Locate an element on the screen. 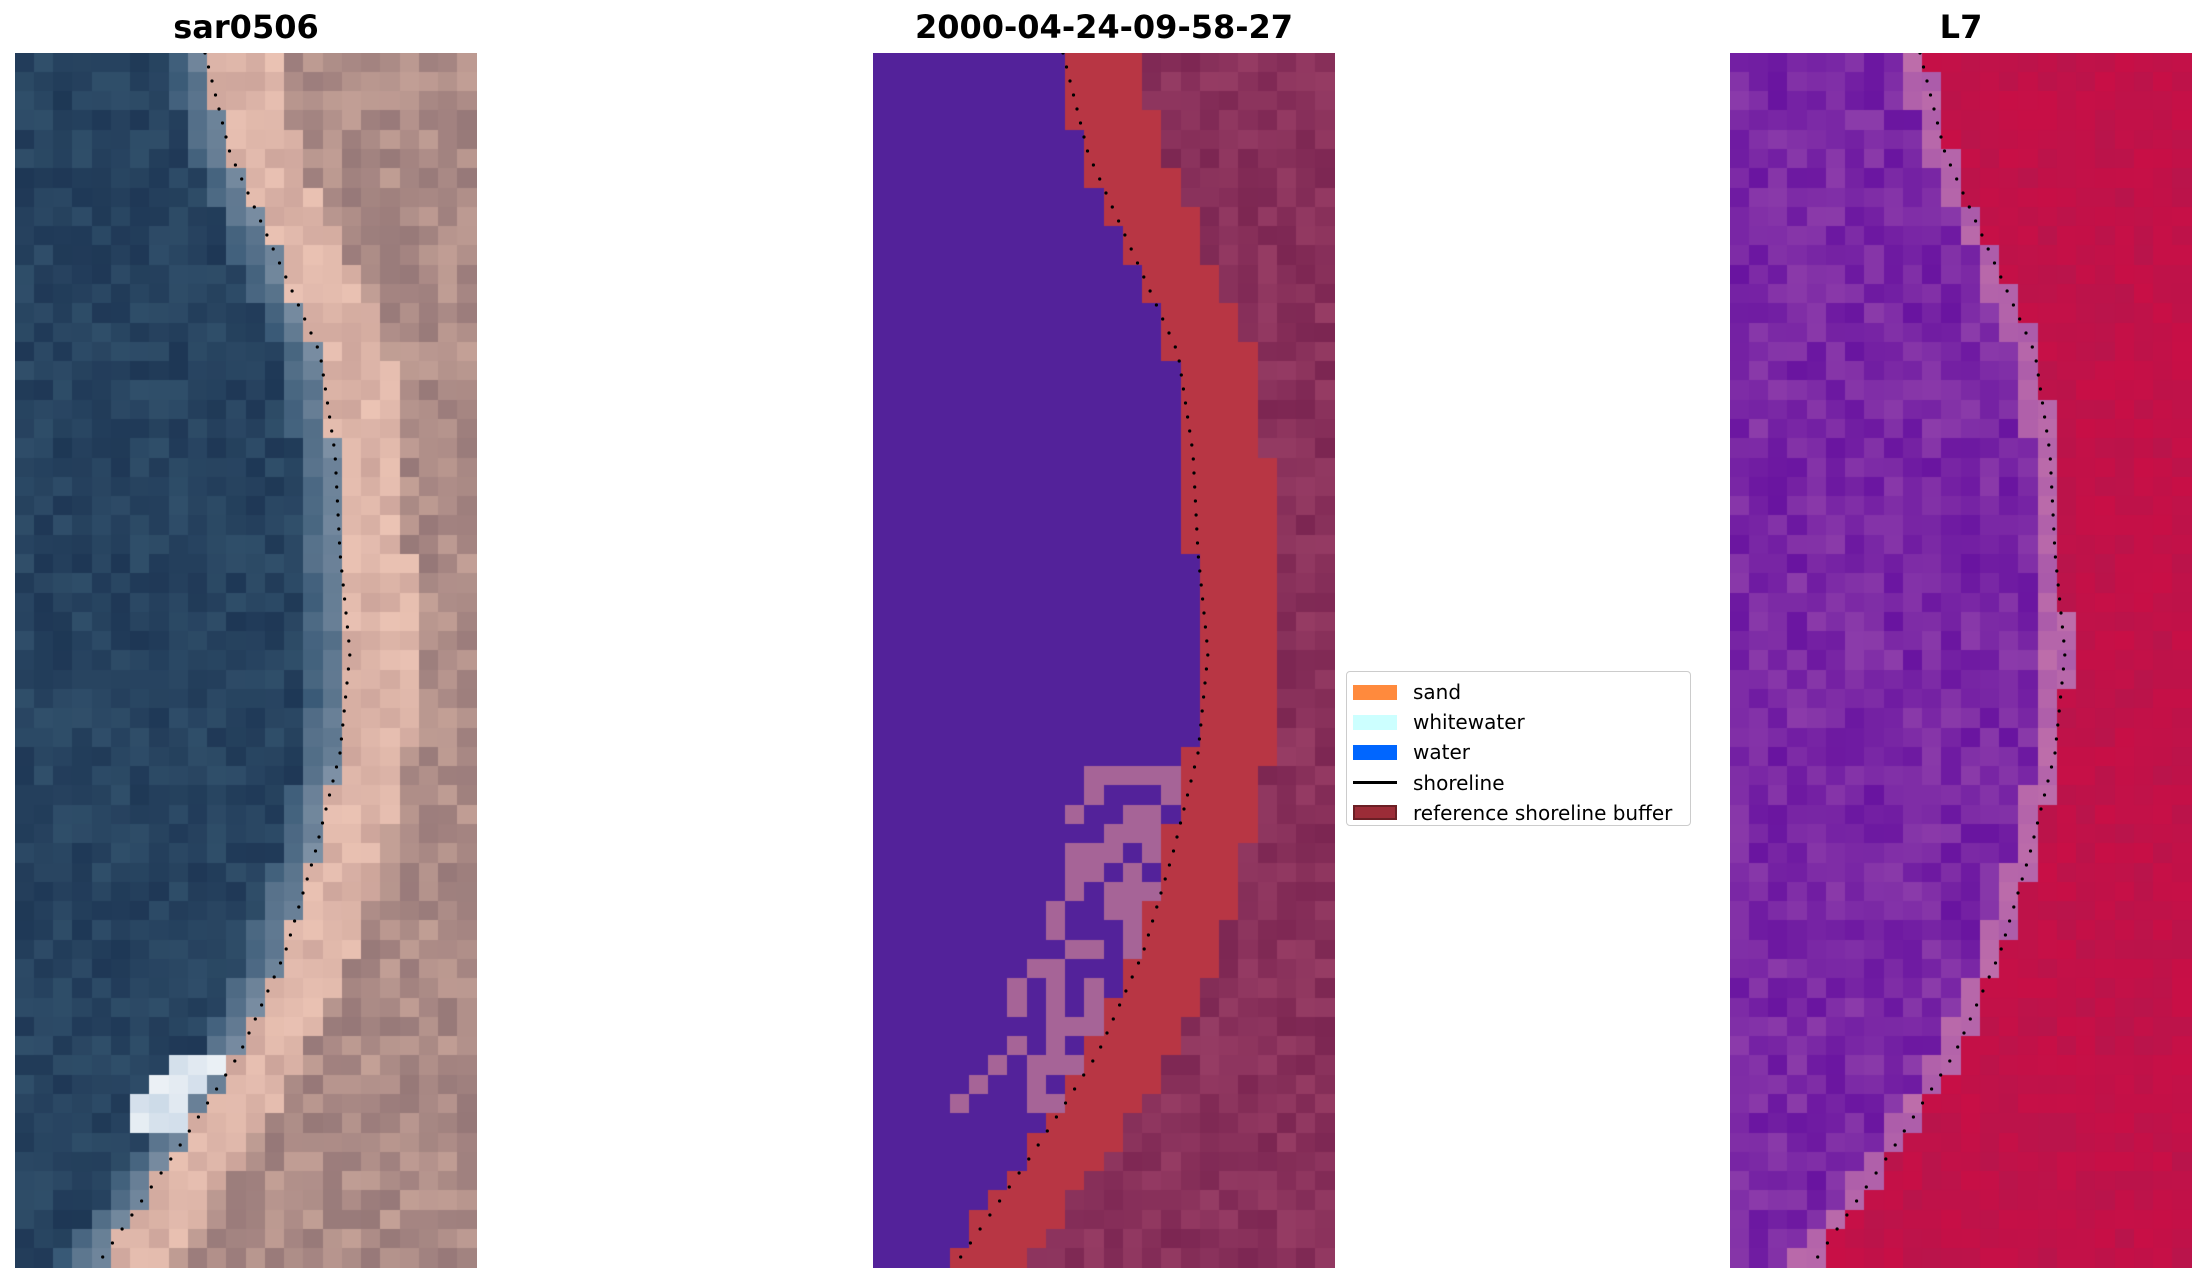 The image size is (2208, 1283). legend-item-reference-buffer: reference shoreline buffer is located at coordinates (1521, 813).